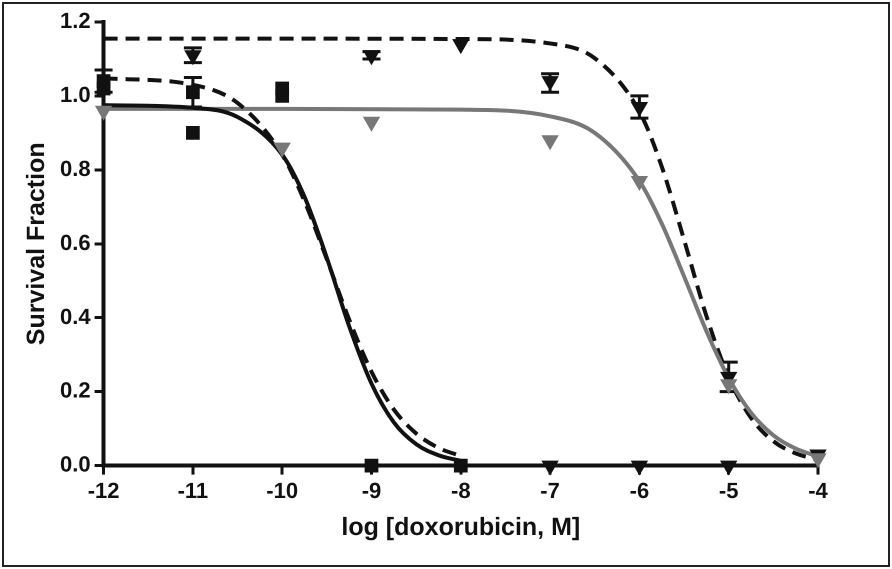 This screenshot has width=892, height=569. Describe the element at coordinates (75, 464) in the screenshot. I see `y-tick-label: 0.0` at that location.